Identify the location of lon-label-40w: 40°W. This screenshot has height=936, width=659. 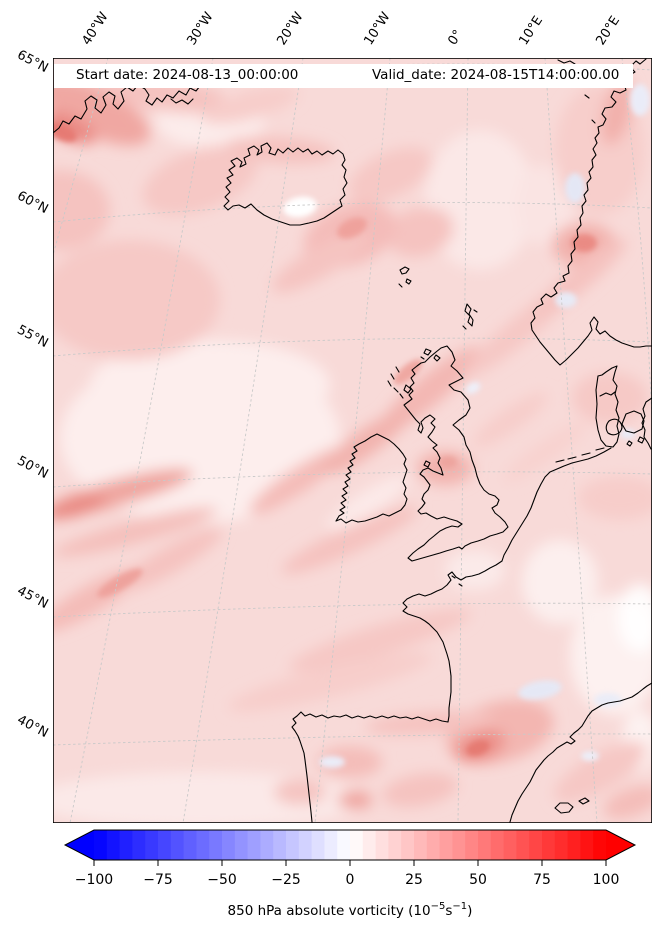
(95, 28).